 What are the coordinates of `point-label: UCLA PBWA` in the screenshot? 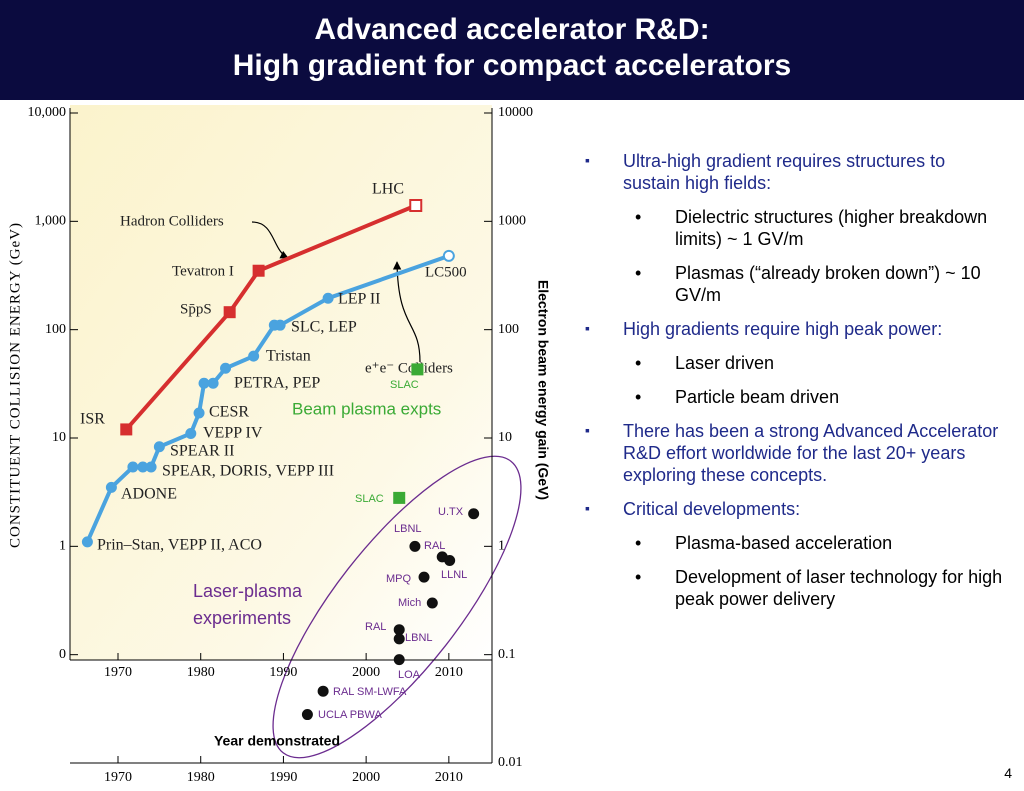 It's located at (350, 715).